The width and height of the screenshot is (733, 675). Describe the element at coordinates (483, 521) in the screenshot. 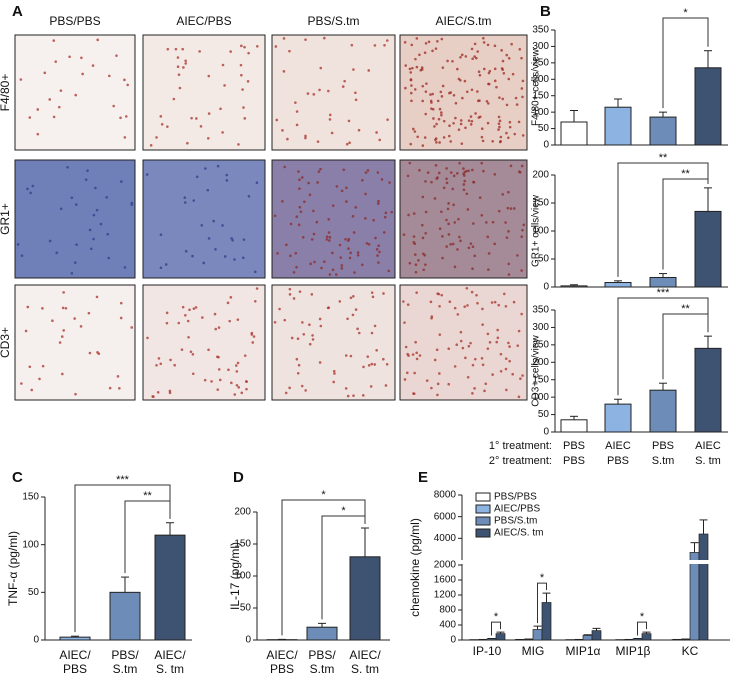

I see `legend-swatch` at that location.